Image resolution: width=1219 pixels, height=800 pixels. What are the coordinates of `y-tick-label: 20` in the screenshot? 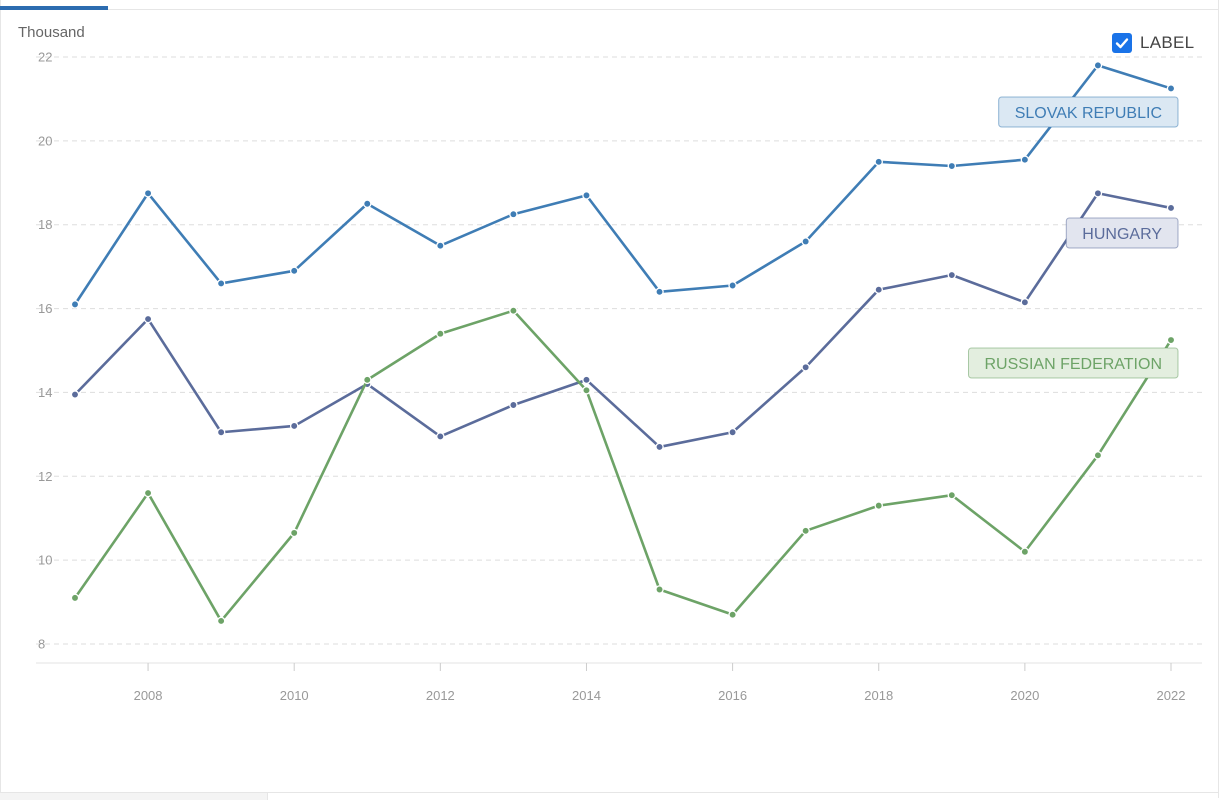 It's located at (45, 140).